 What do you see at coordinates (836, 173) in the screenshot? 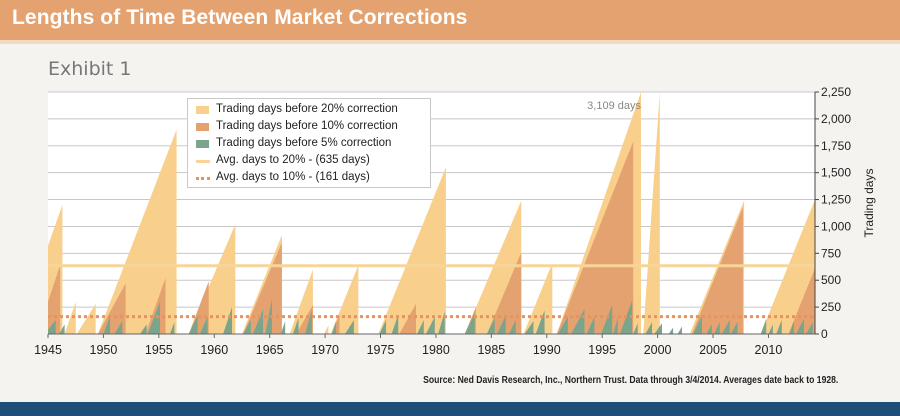
I see `y-tick-label: 1,500` at bounding box center [836, 173].